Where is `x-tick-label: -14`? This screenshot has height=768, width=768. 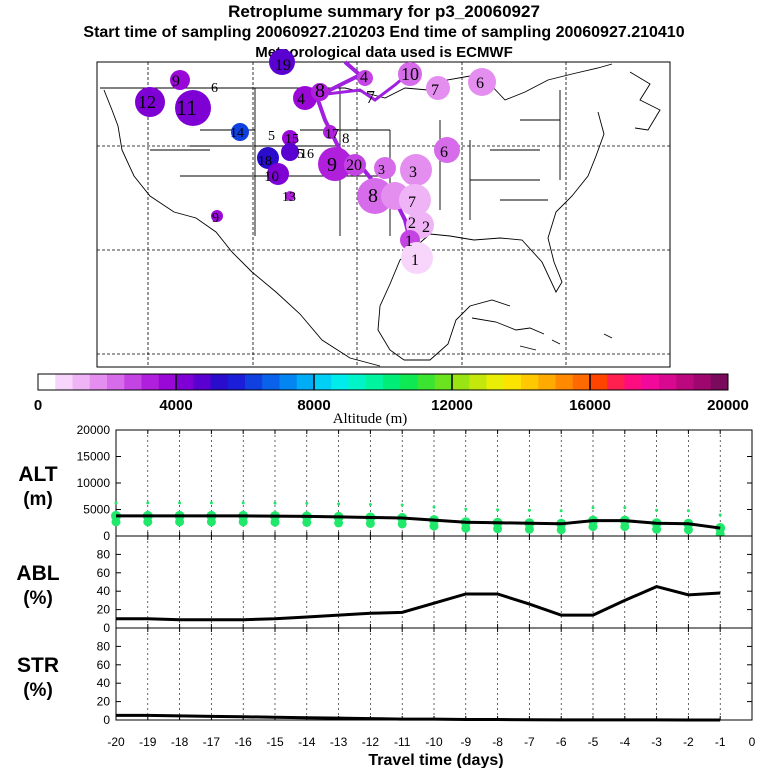 x-tick-label: -14 is located at coordinates (307, 742).